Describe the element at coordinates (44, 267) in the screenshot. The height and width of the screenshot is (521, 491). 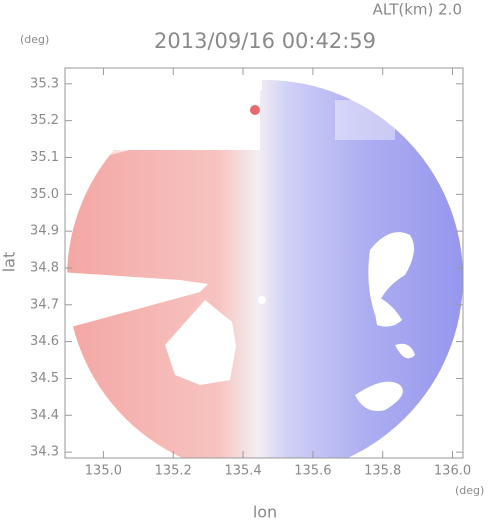
I see `y-tick-label: 34.8` at that location.